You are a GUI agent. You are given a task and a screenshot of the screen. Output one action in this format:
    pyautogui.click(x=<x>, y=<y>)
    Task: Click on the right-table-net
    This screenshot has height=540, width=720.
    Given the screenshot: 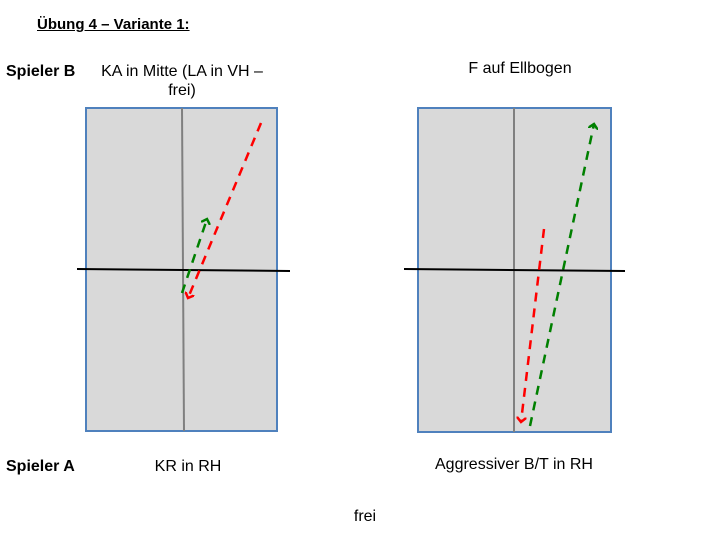 What is the action you would take?
    pyautogui.click(x=514, y=270)
    